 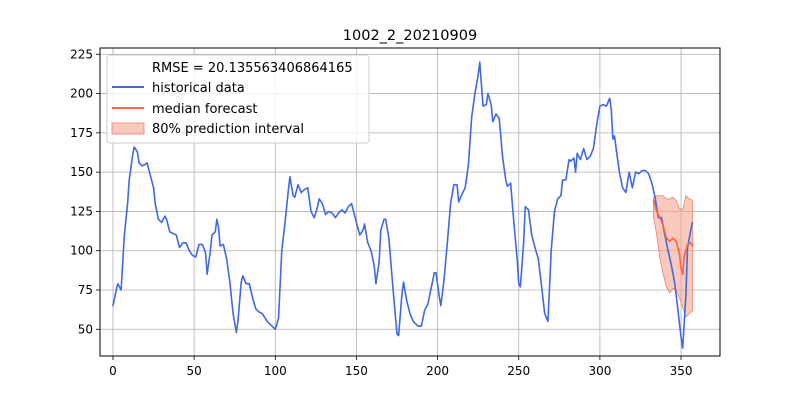 I want to click on x-tick-label: 50, so click(x=193, y=371).